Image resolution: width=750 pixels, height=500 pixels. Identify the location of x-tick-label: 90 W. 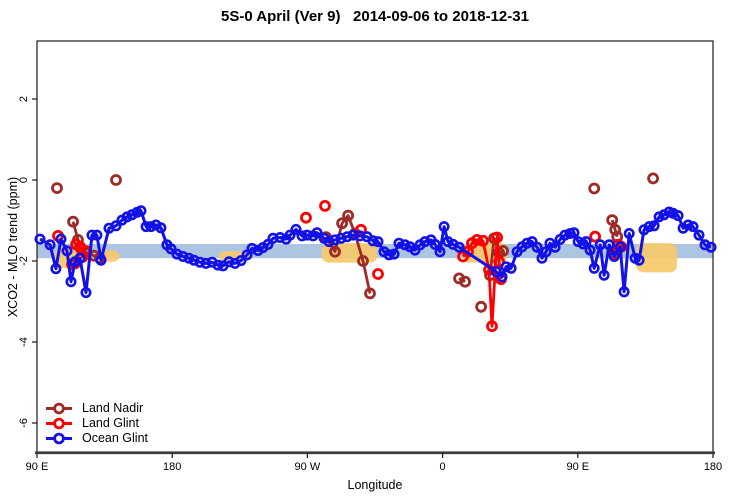
(308, 467).